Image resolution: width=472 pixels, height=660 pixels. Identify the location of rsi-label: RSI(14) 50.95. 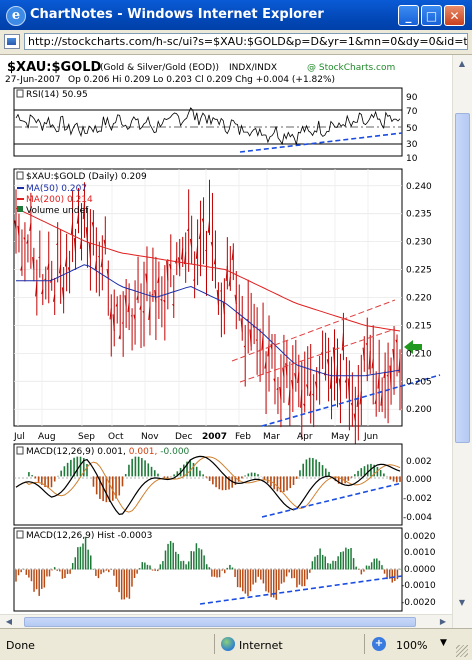
(57, 95).